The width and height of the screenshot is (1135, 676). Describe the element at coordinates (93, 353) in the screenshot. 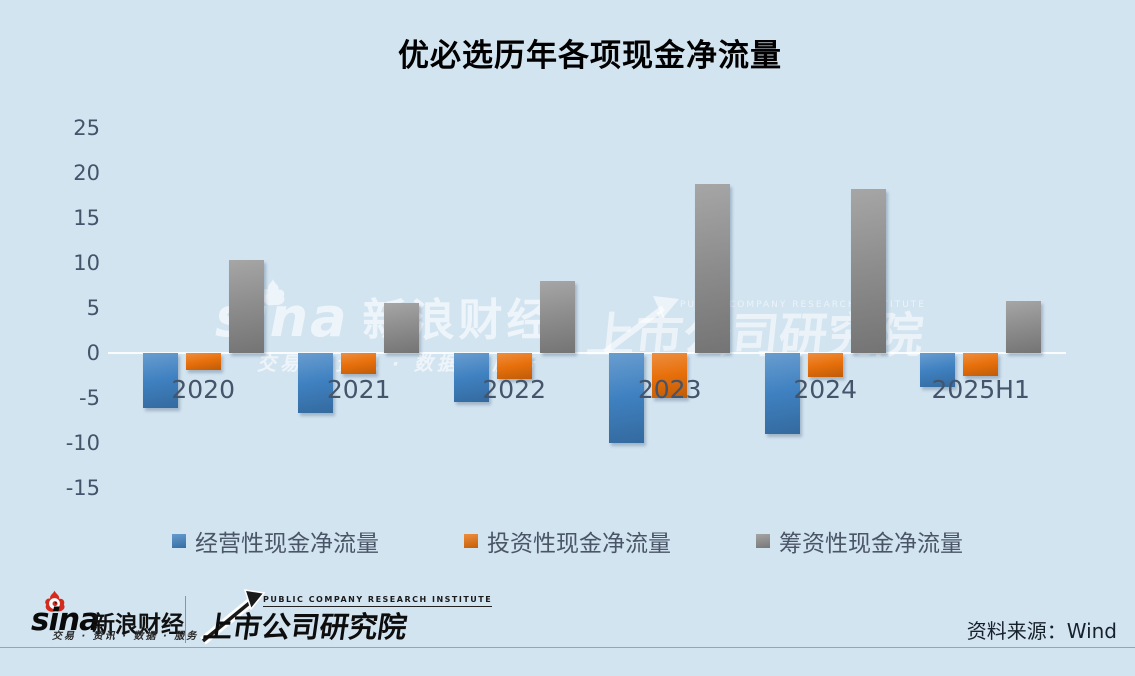

I see `y-axis-tick-label: 0` at that location.